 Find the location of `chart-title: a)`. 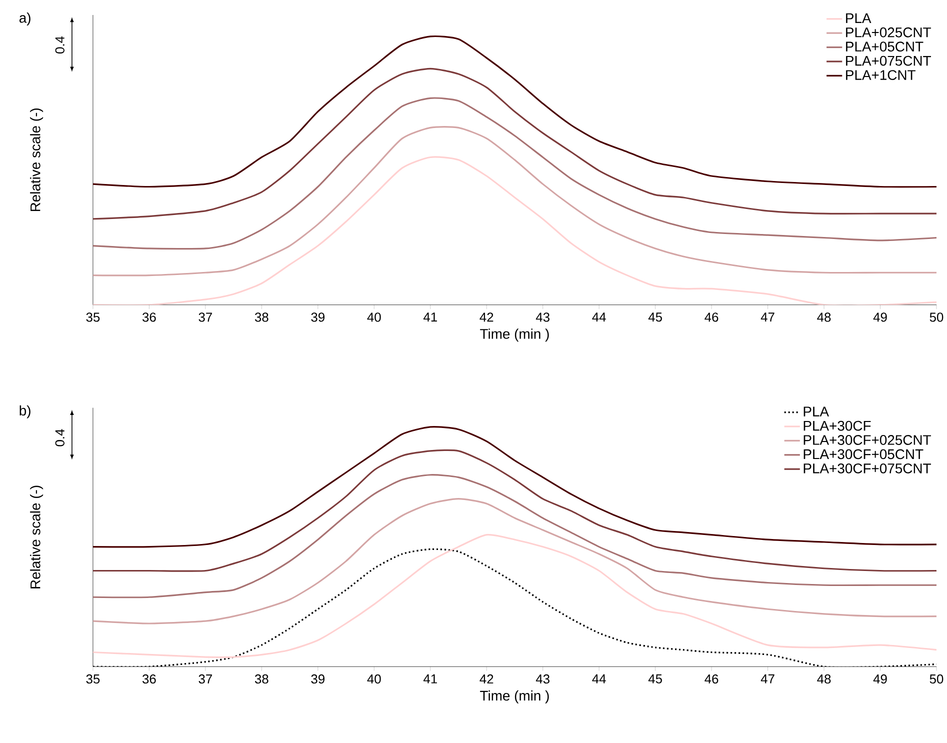

chart-title: a) is located at coordinates (24, 19).